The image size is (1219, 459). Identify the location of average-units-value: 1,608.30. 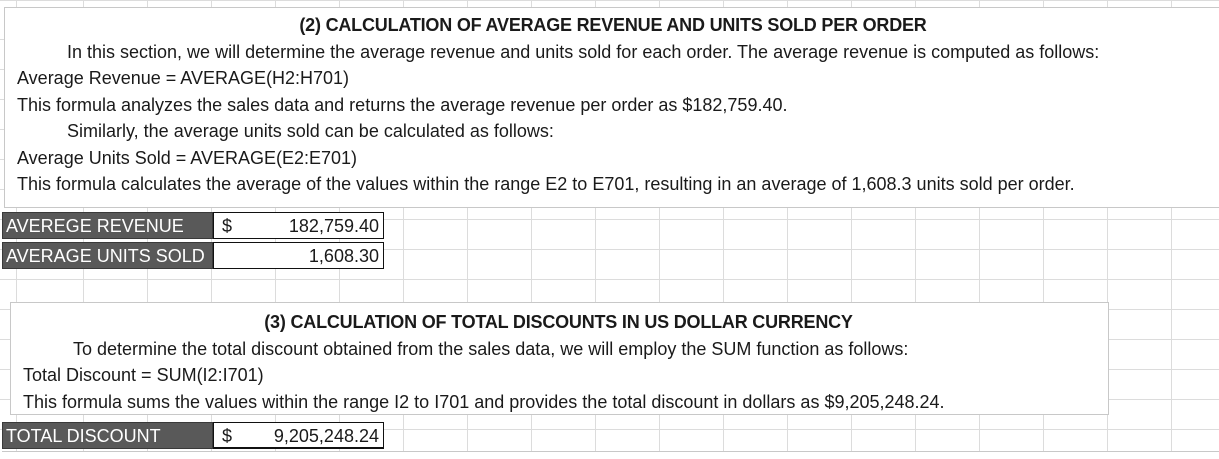
(343, 256).